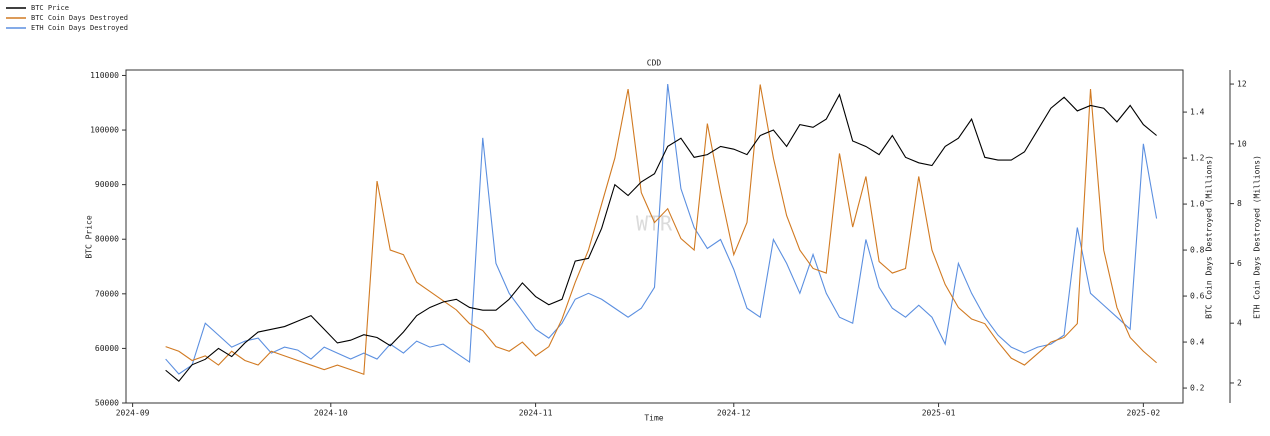 This screenshot has height=436, width=1270. I want to click on y-tick-label: 110000, so click(104, 75).